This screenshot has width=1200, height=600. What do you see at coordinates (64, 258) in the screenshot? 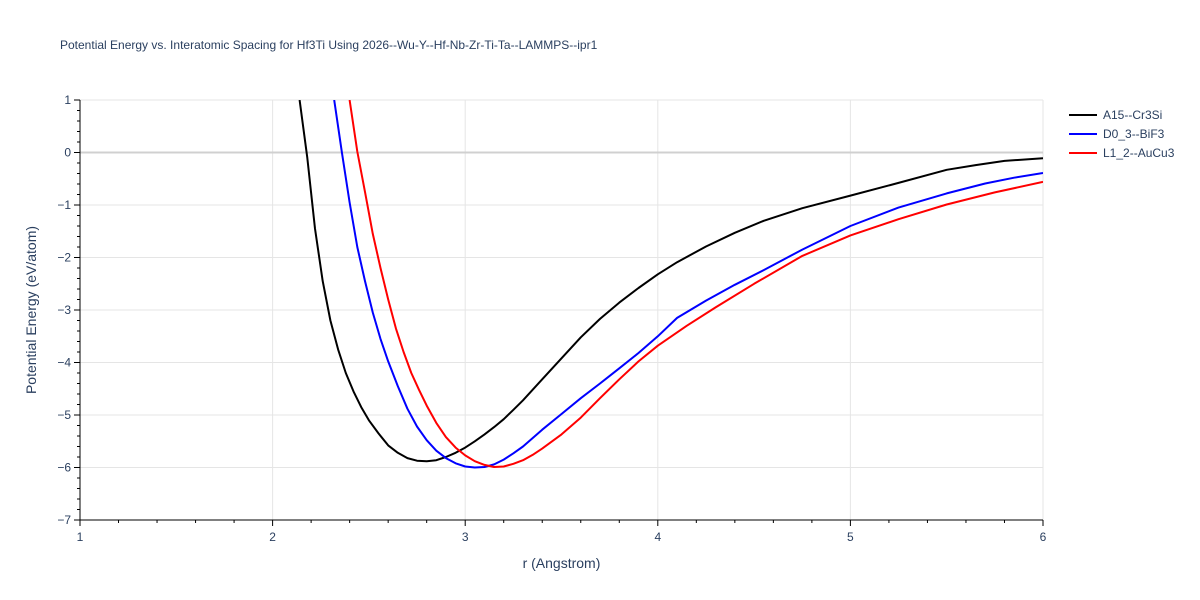
I see `y-tick-label: −2` at bounding box center [64, 258].